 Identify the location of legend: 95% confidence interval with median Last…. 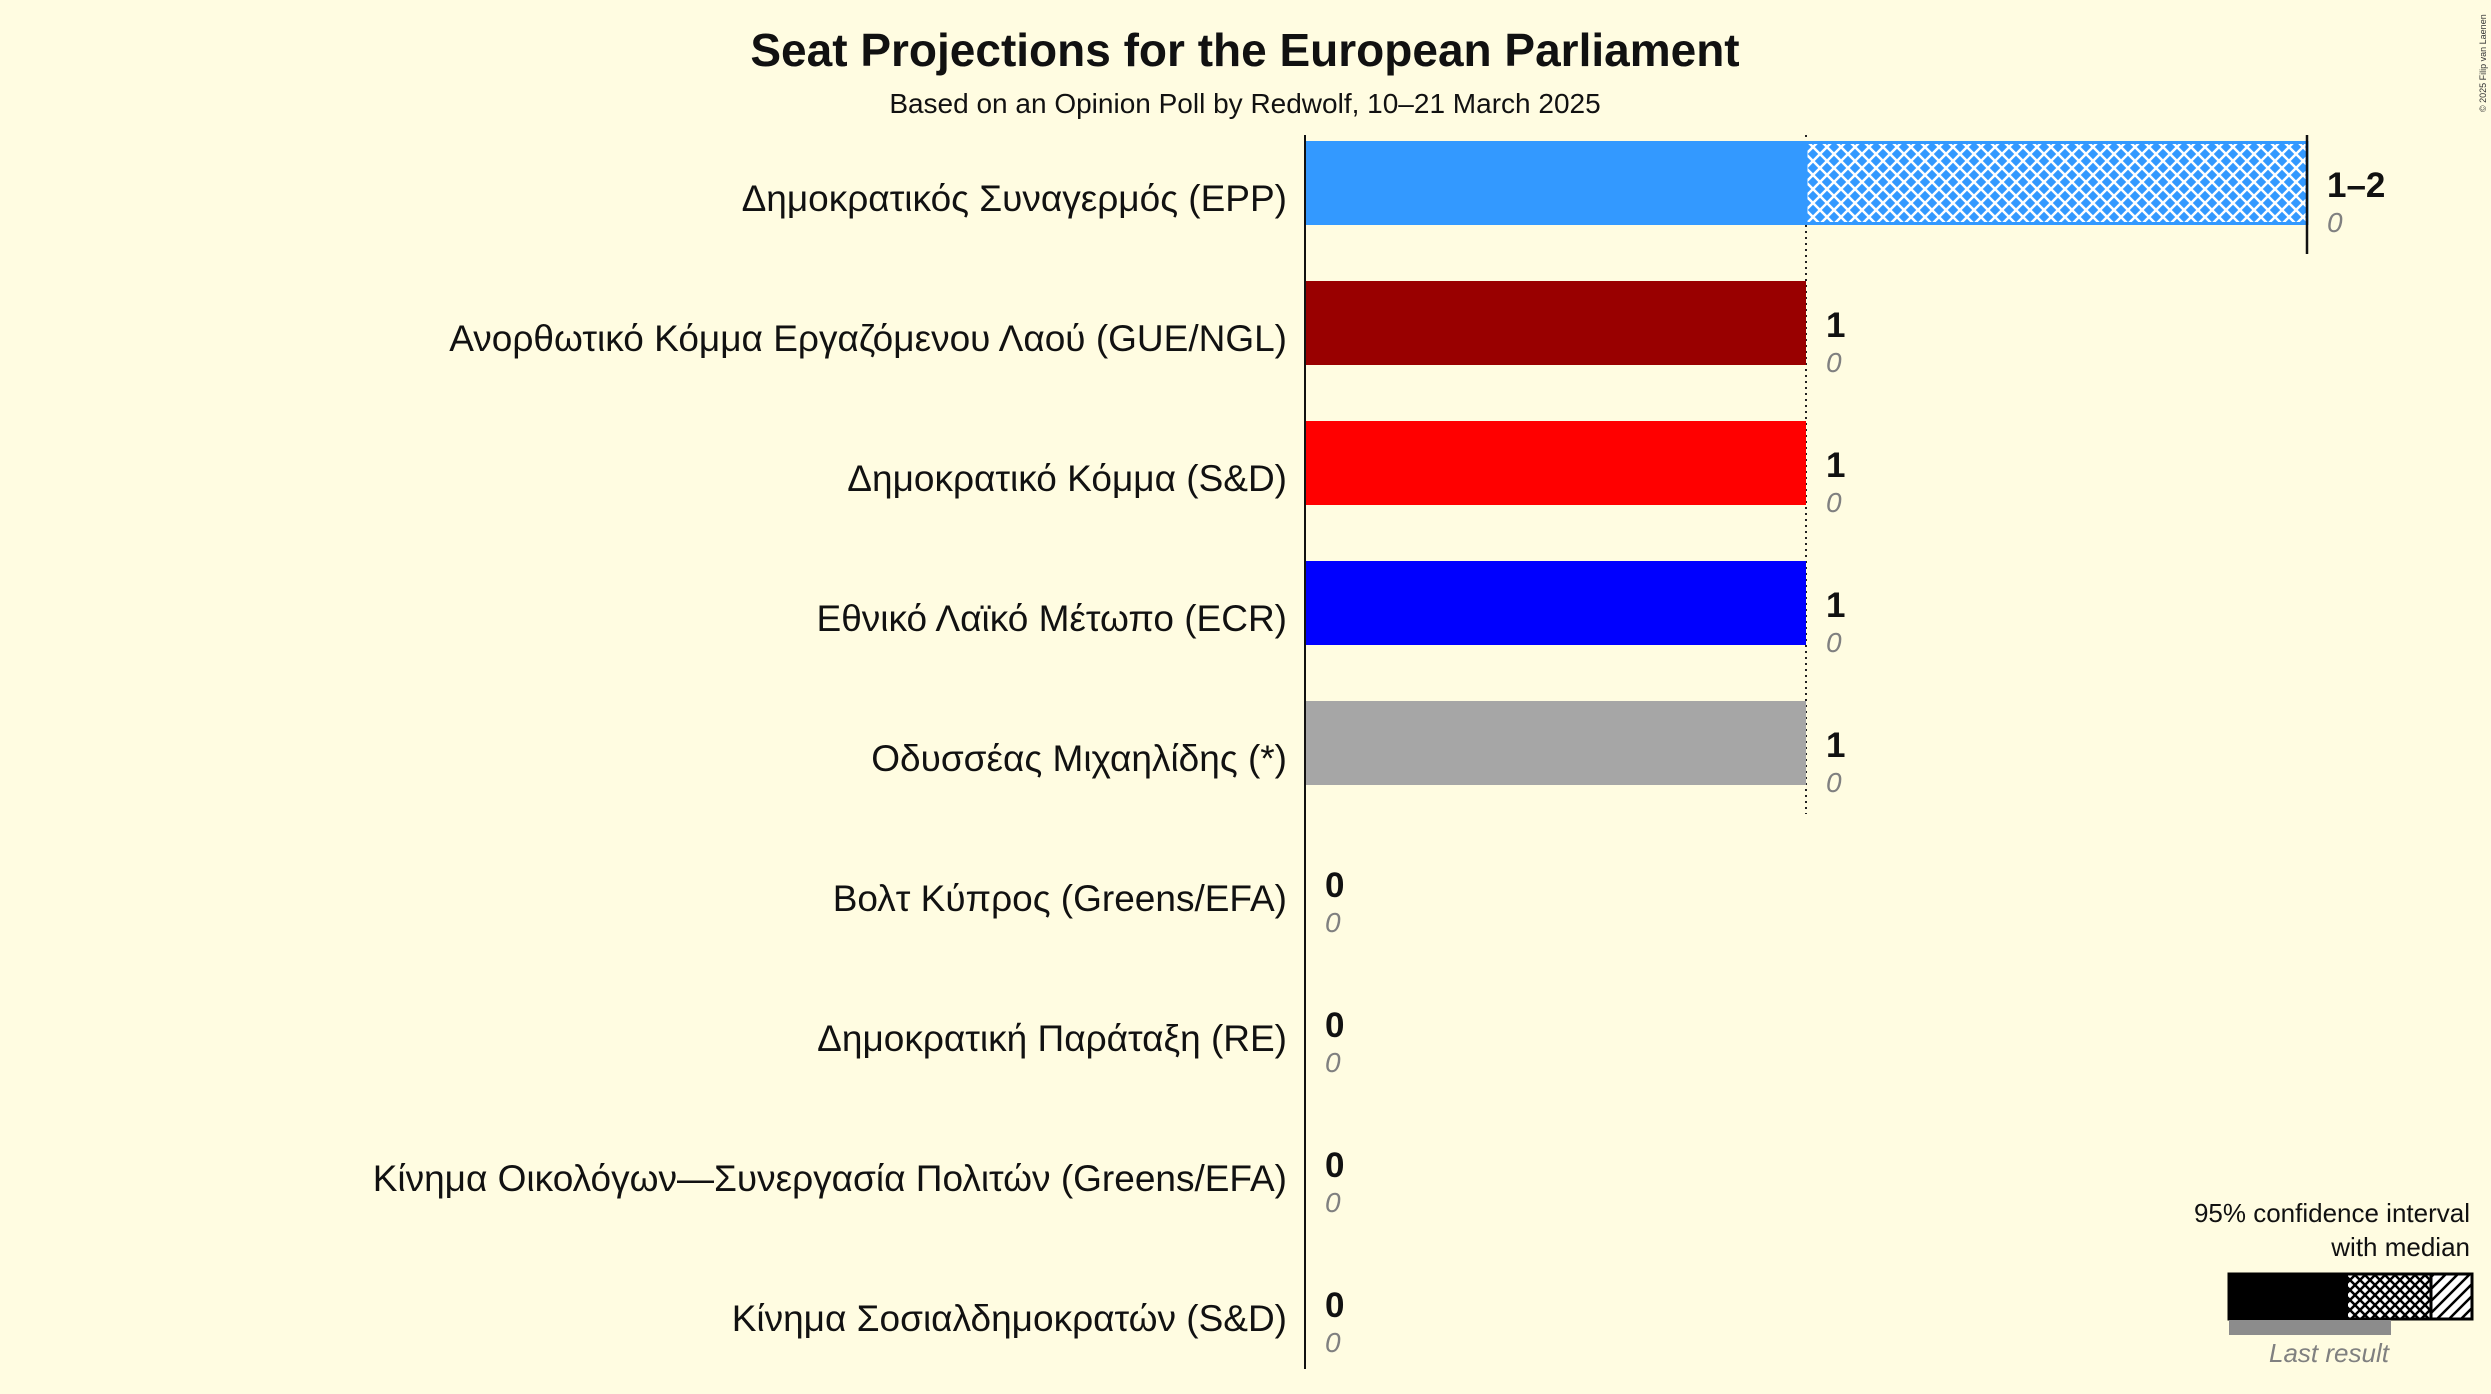
(2334, 1283).